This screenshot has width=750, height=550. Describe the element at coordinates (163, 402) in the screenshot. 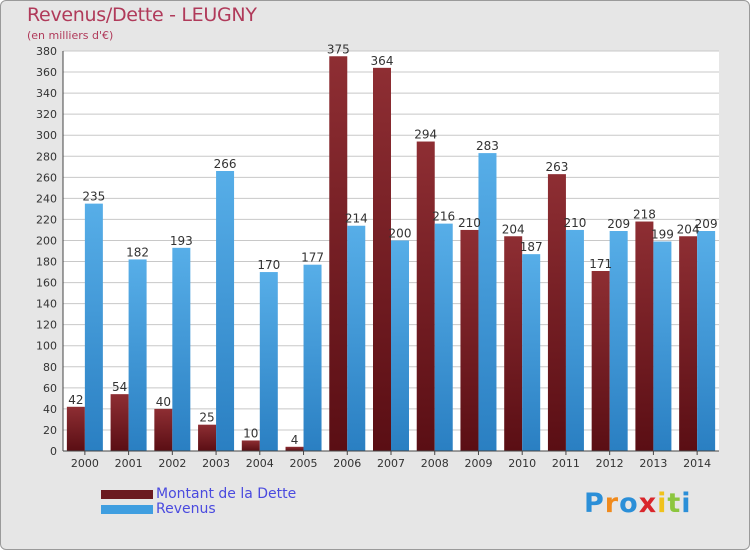

I see `data-label-dette: 40` at that location.